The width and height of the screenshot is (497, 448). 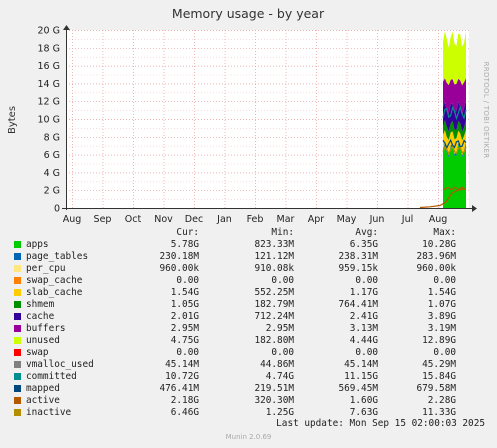 I want to click on legend-avg: 238.31M, so click(x=358, y=256).